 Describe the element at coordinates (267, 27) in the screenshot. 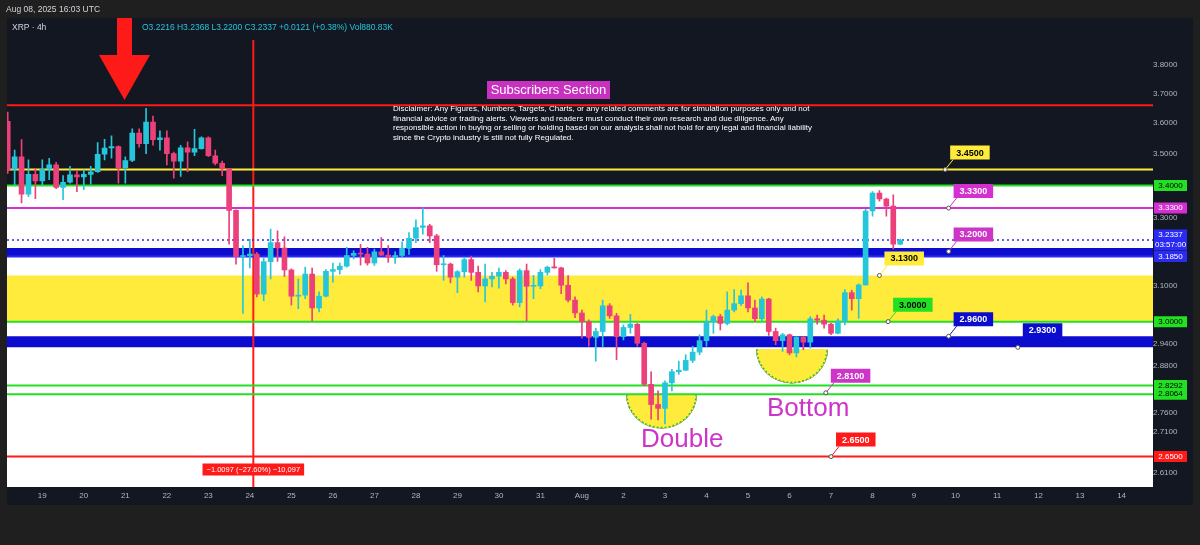

I see `chart-subtitle: O3.2216 H3.2368 L3.2200 C3.2337 +0.0121 (+0.38%) Vol880.83K` at that location.